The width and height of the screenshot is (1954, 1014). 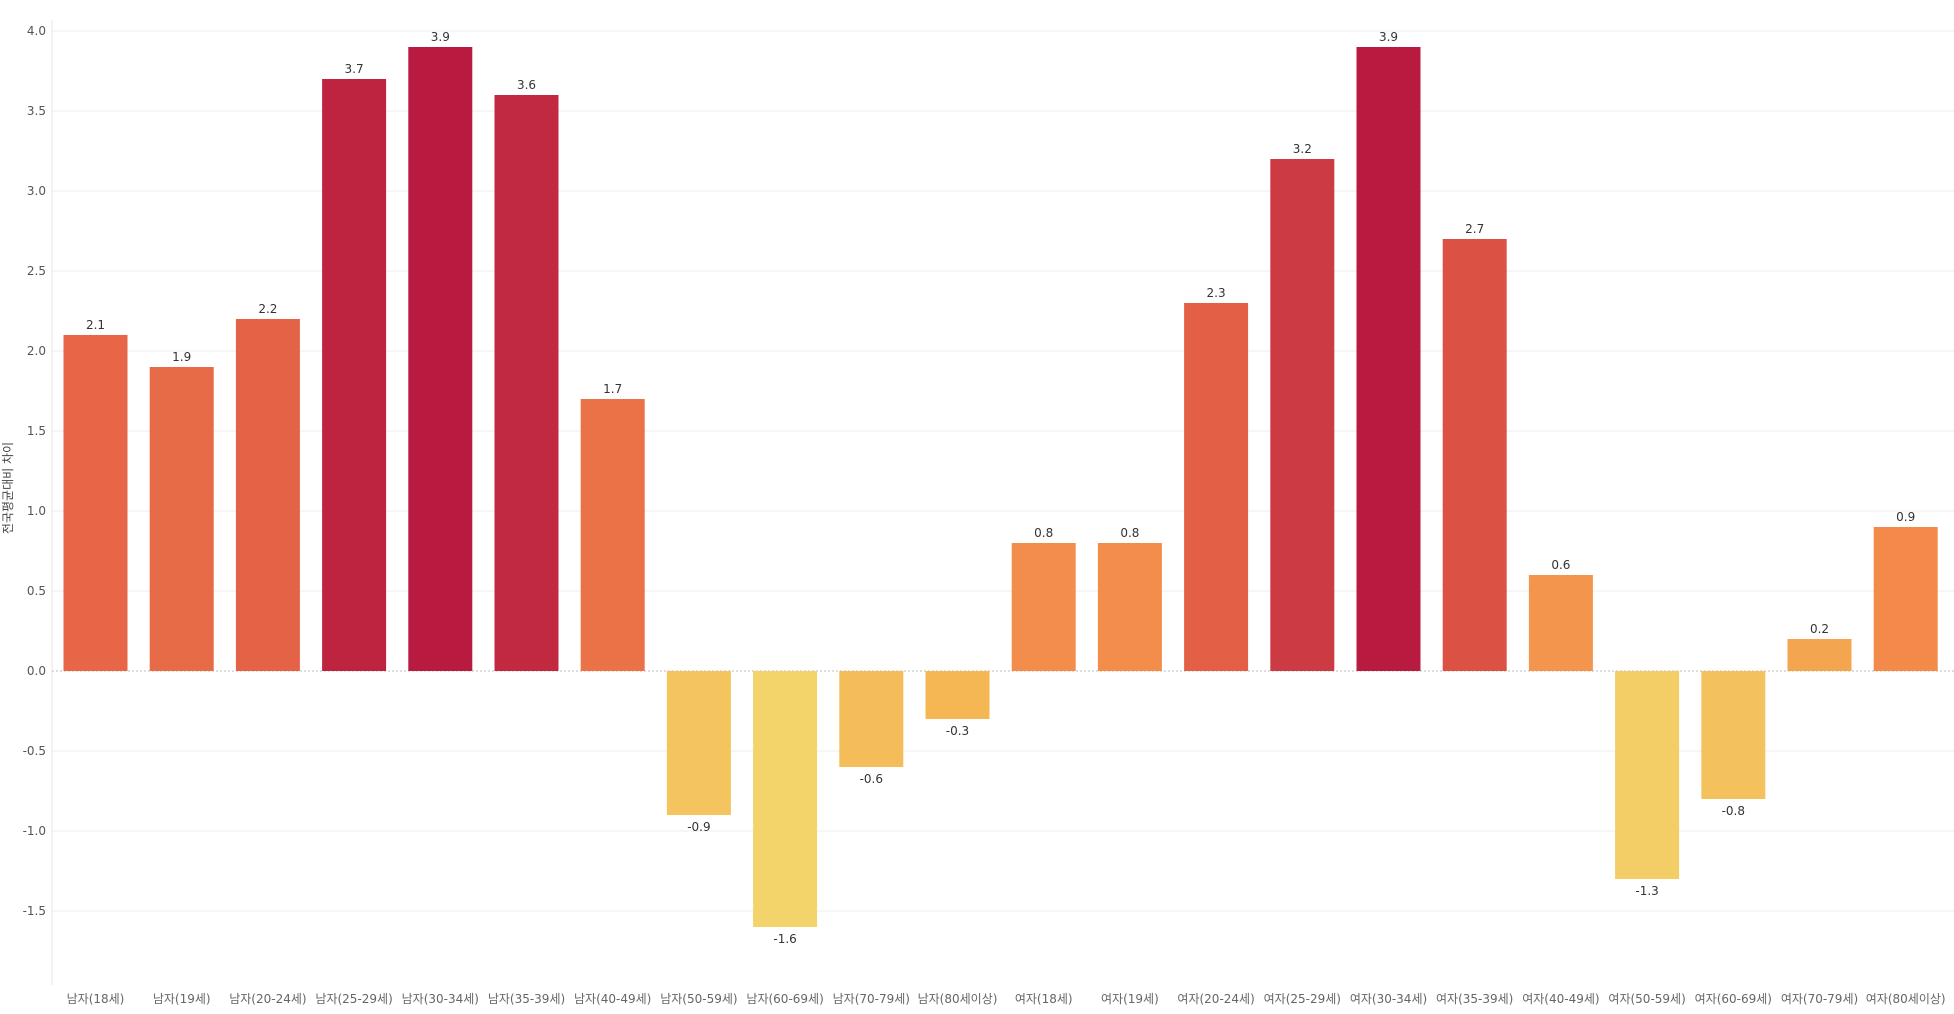 What do you see at coordinates (612, 999) in the screenshot?
I see `x-category-label: 남자(40-49세)` at bounding box center [612, 999].